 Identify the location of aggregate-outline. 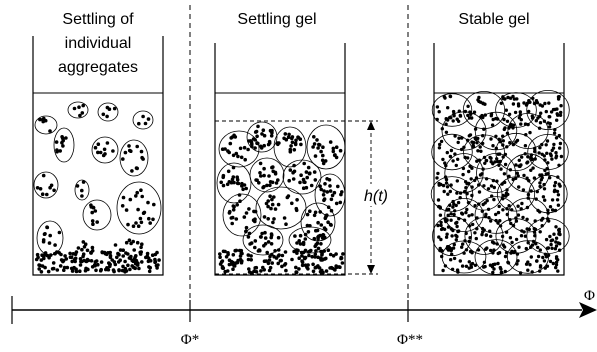
(46, 125).